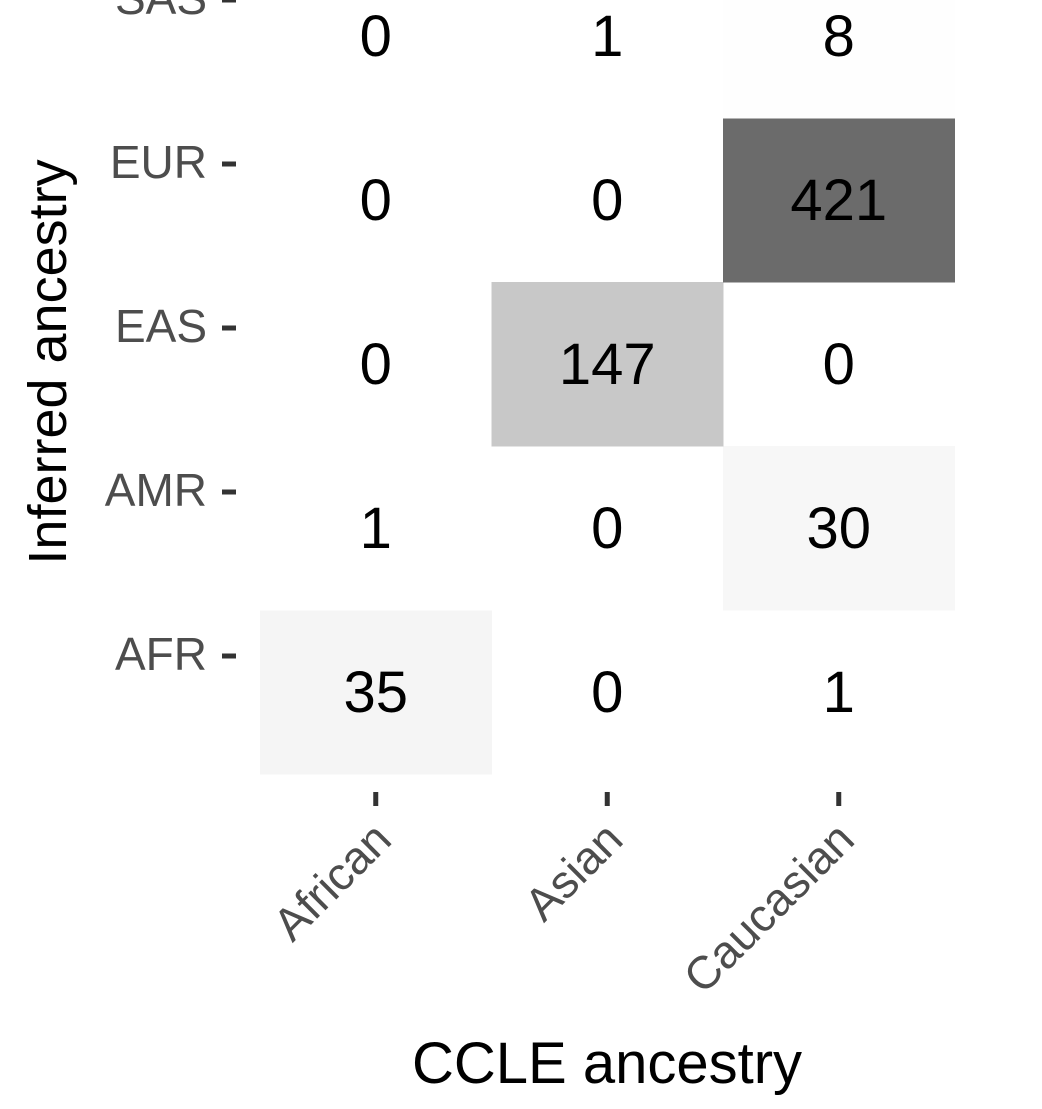 The height and width of the screenshot is (1109, 1042). What do you see at coordinates (573, 871) in the screenshot?
I see `x-tick-label-asian: Asian` at bounding box center [573, 871].